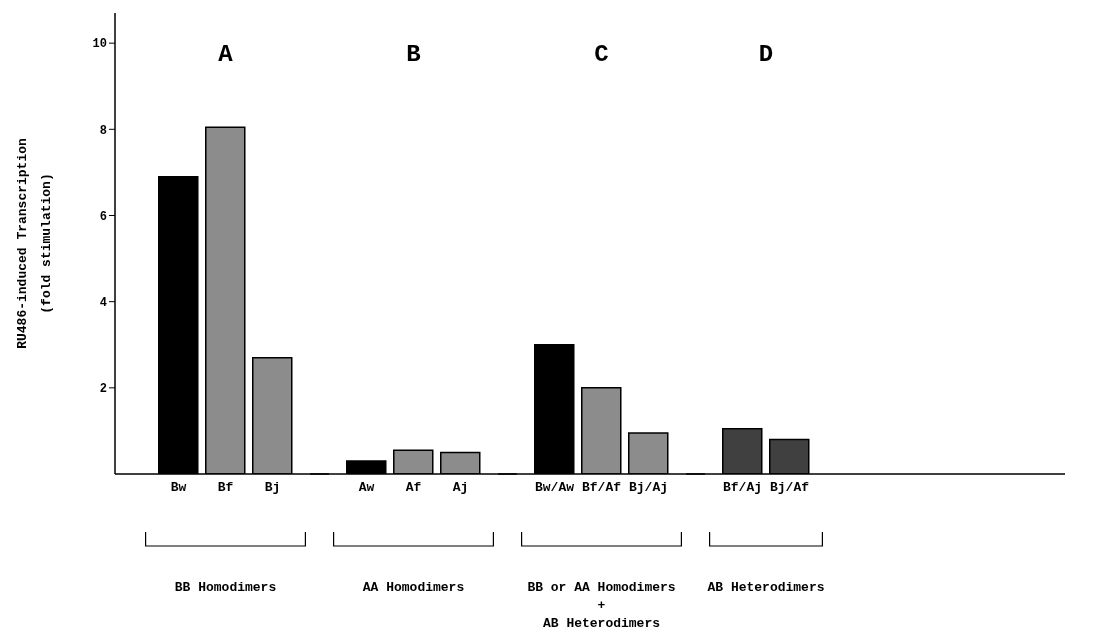 This screenshot has width=1116, height=641. I want to click on text: AB Heterodimers, so click(766, 587).